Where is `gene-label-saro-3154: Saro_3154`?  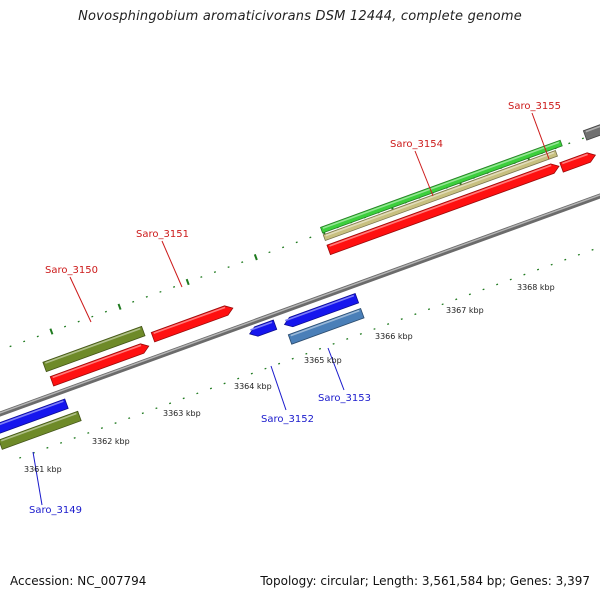
gene-label-saro-3154: Saro_3154 is located at coordinates (416, 144).